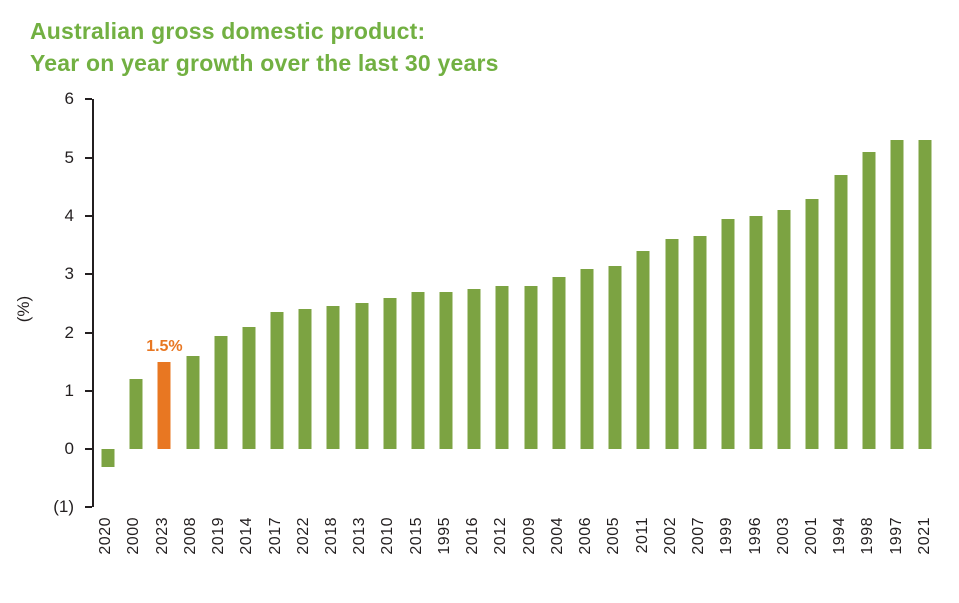  Describe the element at coordinates (502, 368) in the screenshot. I see `bar-2012` at that location.